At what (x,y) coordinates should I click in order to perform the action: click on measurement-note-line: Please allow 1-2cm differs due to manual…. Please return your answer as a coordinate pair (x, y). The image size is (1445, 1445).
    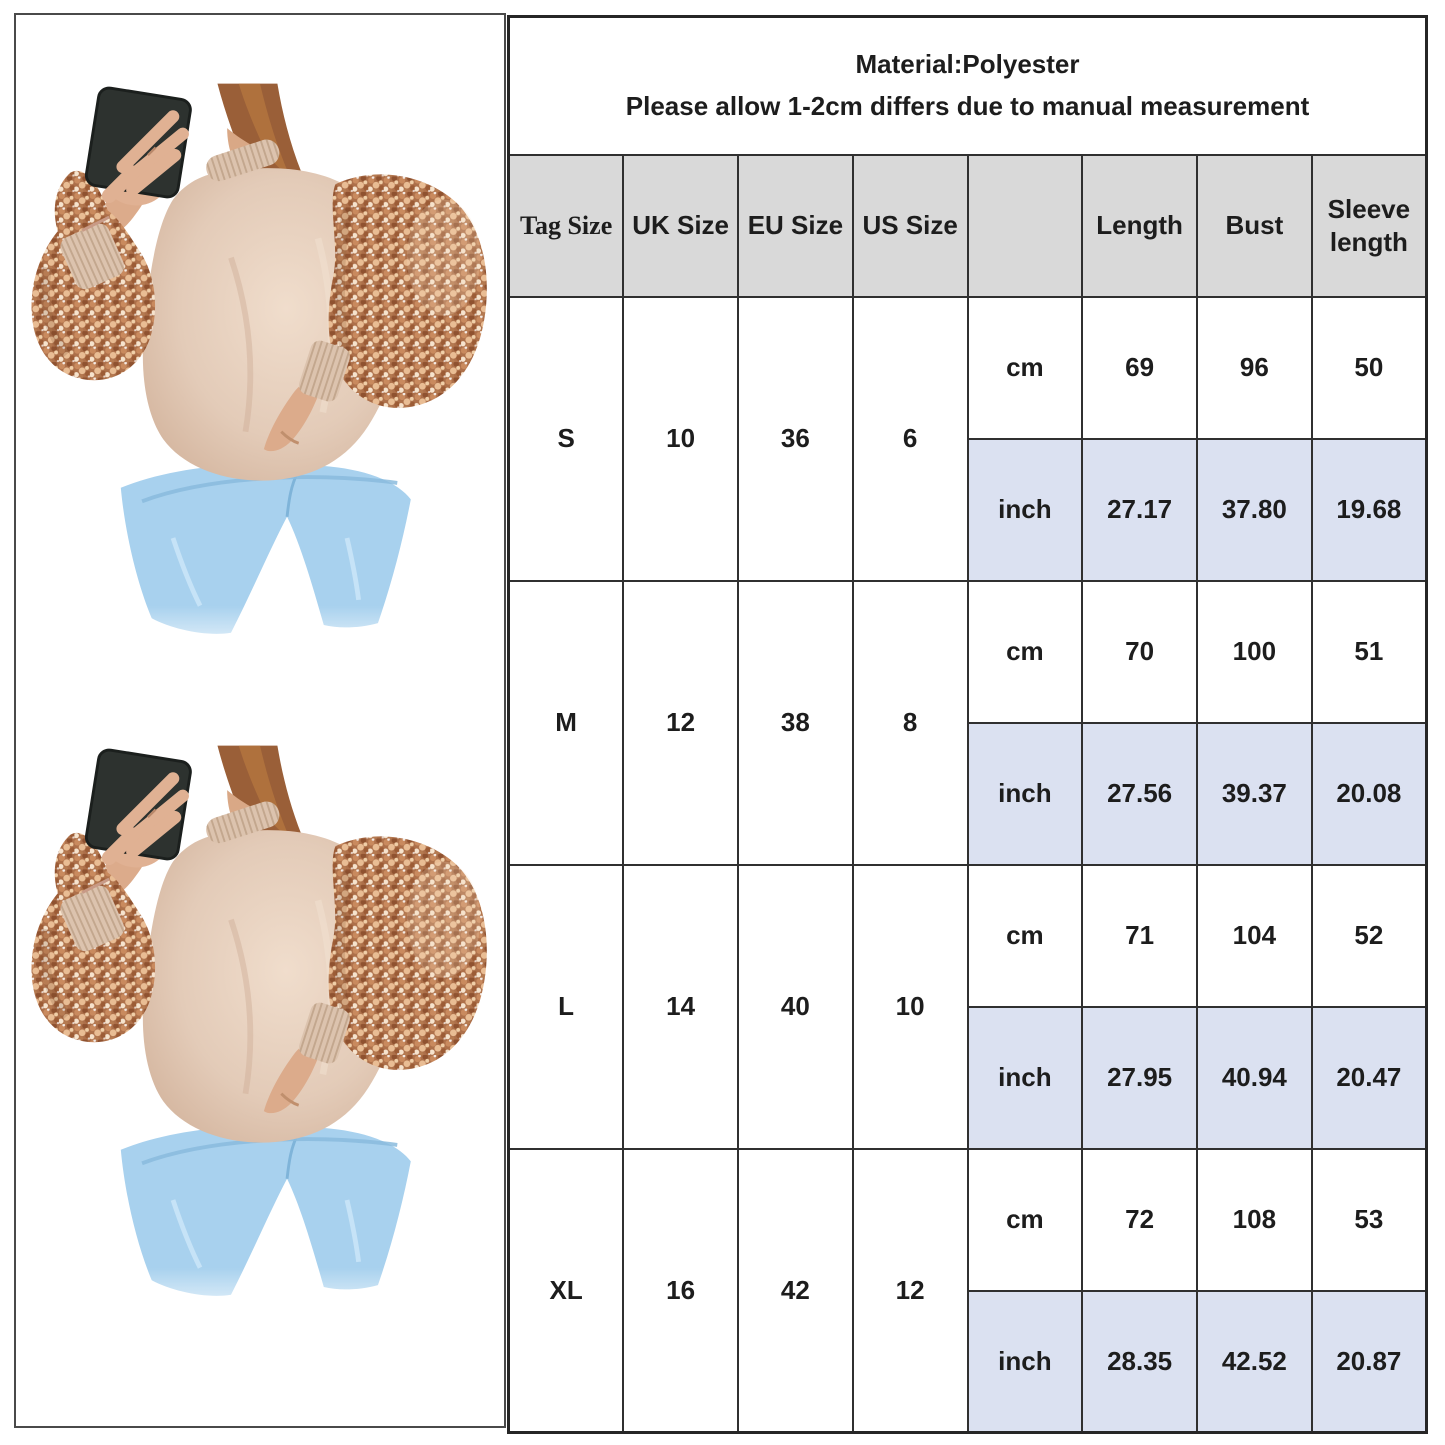
    Looking at the image, I should click on (967, 105).